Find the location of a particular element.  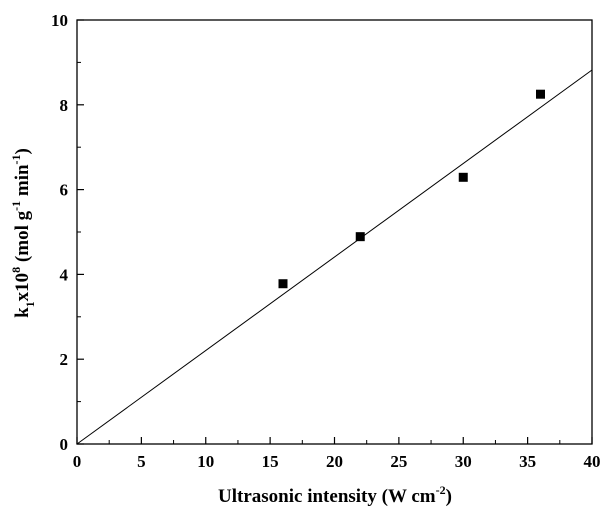

y-tick-label: 4 is located at coordinates (64, 274).